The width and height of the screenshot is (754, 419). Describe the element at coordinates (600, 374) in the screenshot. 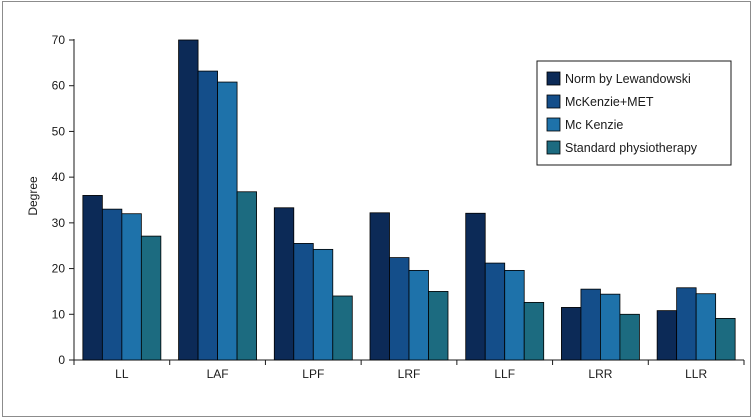

I see `x-tick-label: LRR` at that location.